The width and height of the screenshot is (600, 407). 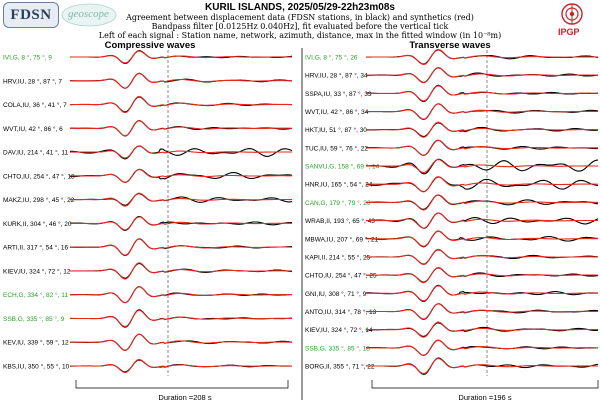 What do you see at coordinates (339, 330) in the screenshot?
I see `station-label: KIEV,IU, 324 °, 72 °, 14` at bounding box center [339, 330].